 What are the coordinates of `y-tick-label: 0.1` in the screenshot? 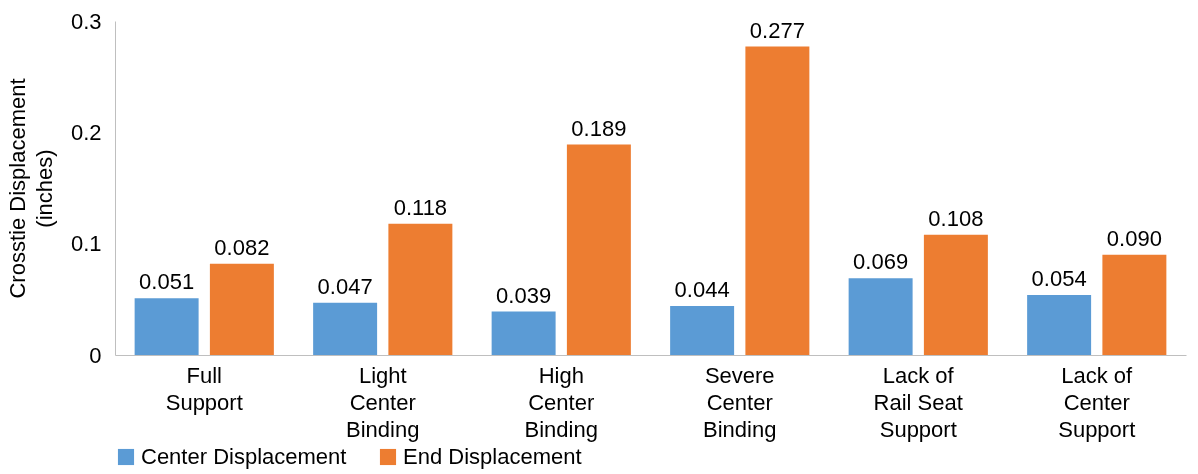 It's located at (86, 244).